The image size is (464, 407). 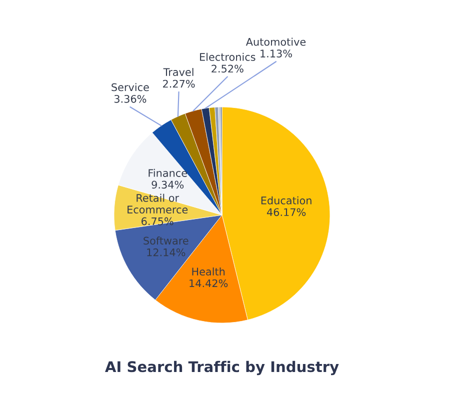 I want to click on data-label: 14.42%, so click(x=209, y=283).